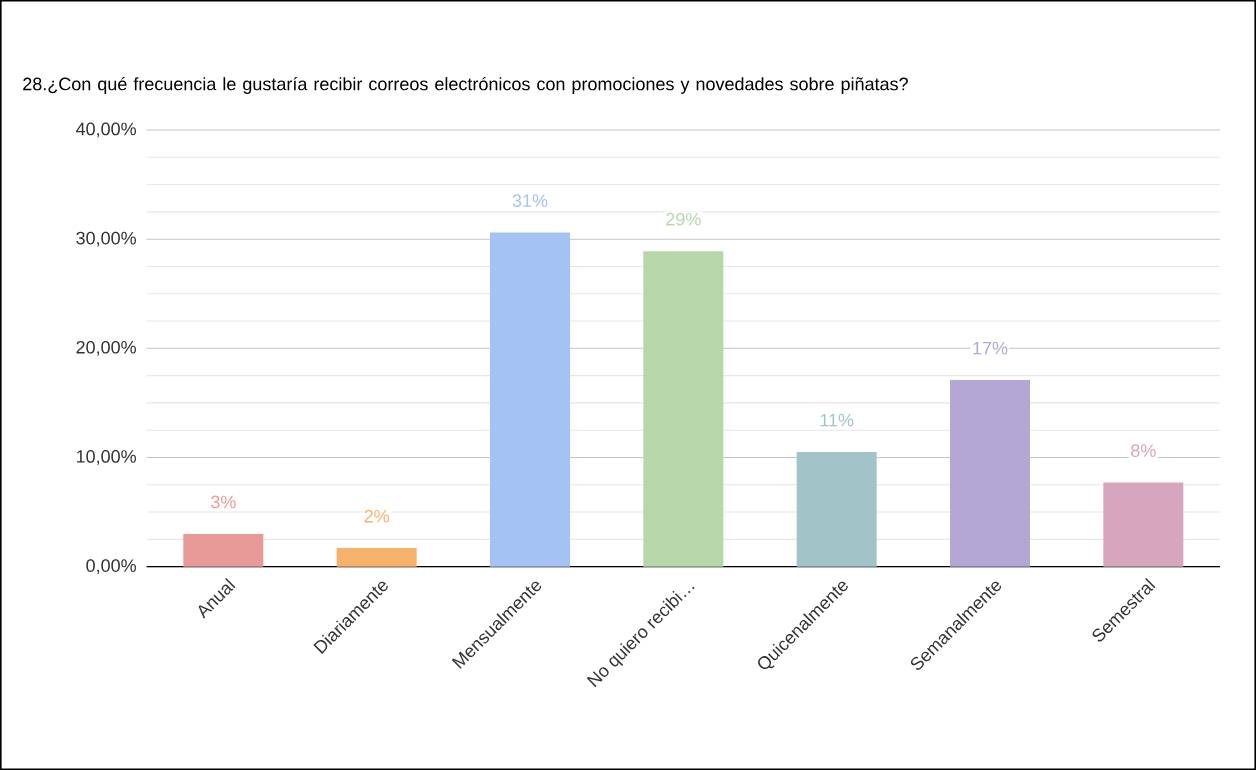  Describe the element at coordinates (106, 457) in the screenshot. I see `y-tick-label: 10,00%` at that location.